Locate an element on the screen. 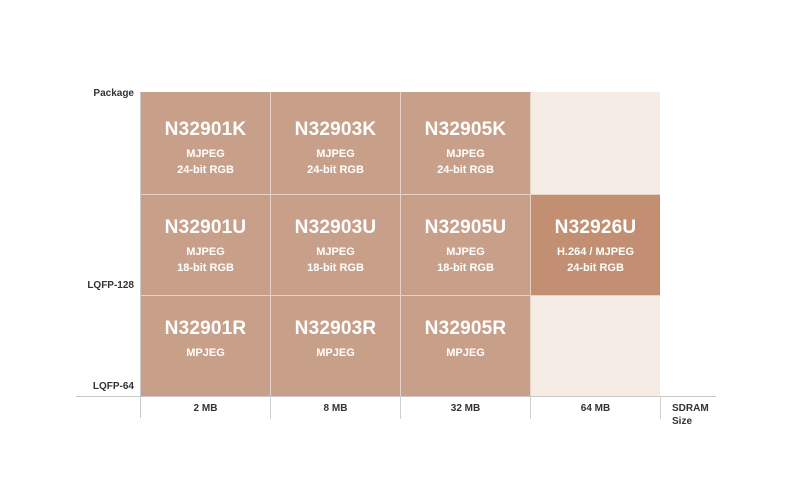  y-axis-line is located at coordinates (140, 255).